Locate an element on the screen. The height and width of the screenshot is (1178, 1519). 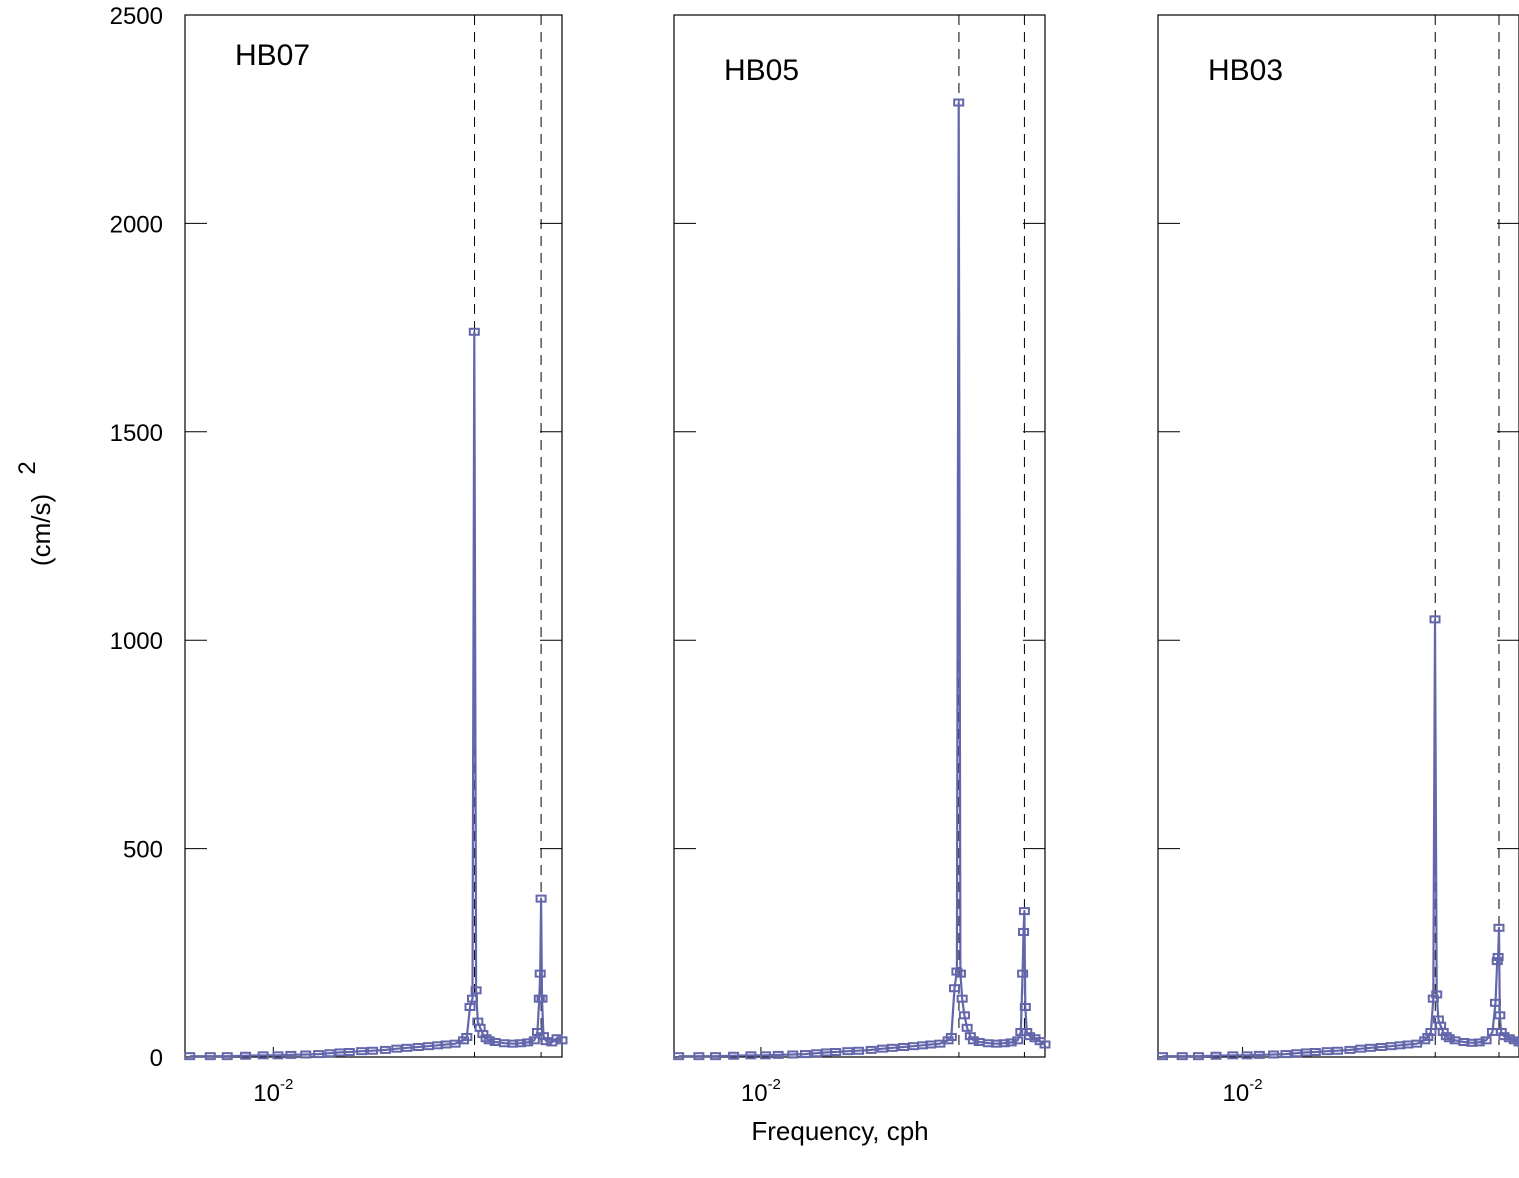
y-axis-title: (cm/s) is located at coordinates (41, 530).